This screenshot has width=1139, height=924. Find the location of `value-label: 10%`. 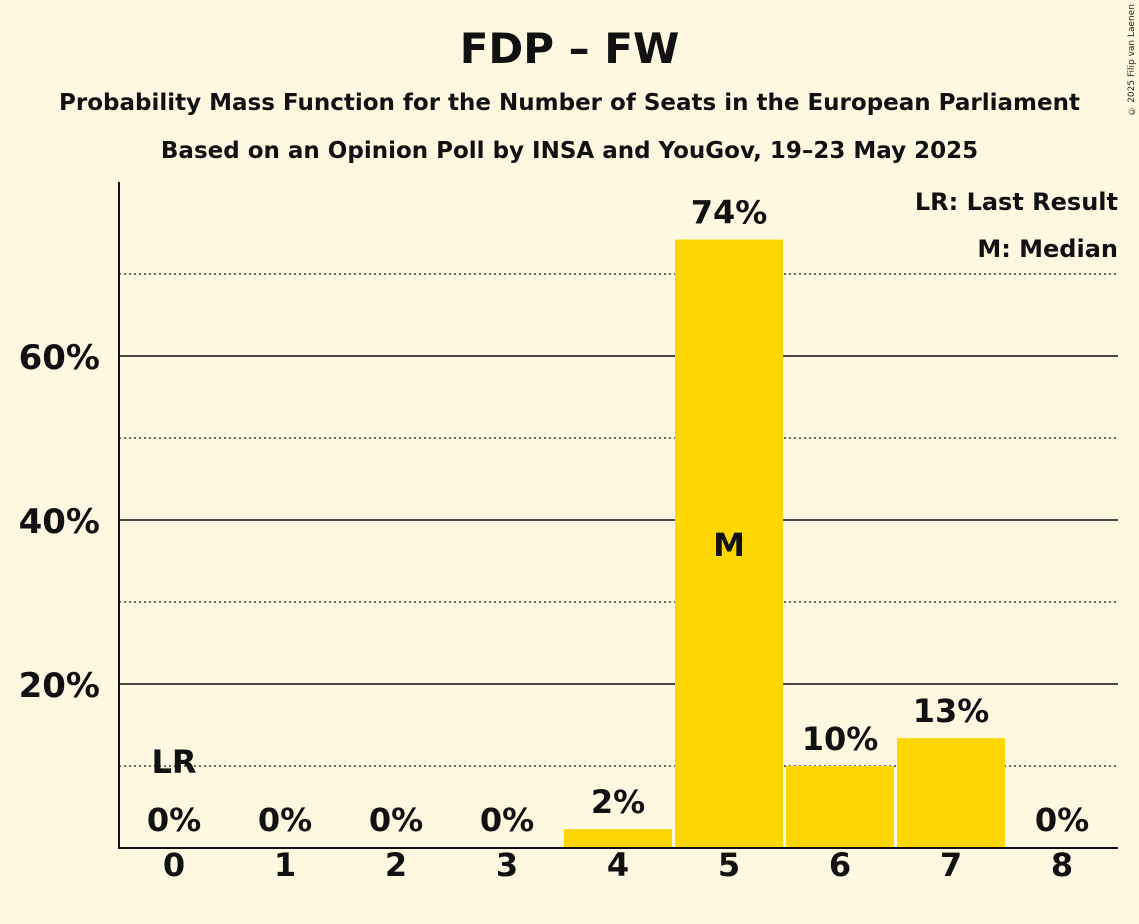

value-label: 10% is located at coordinates (840, 739).